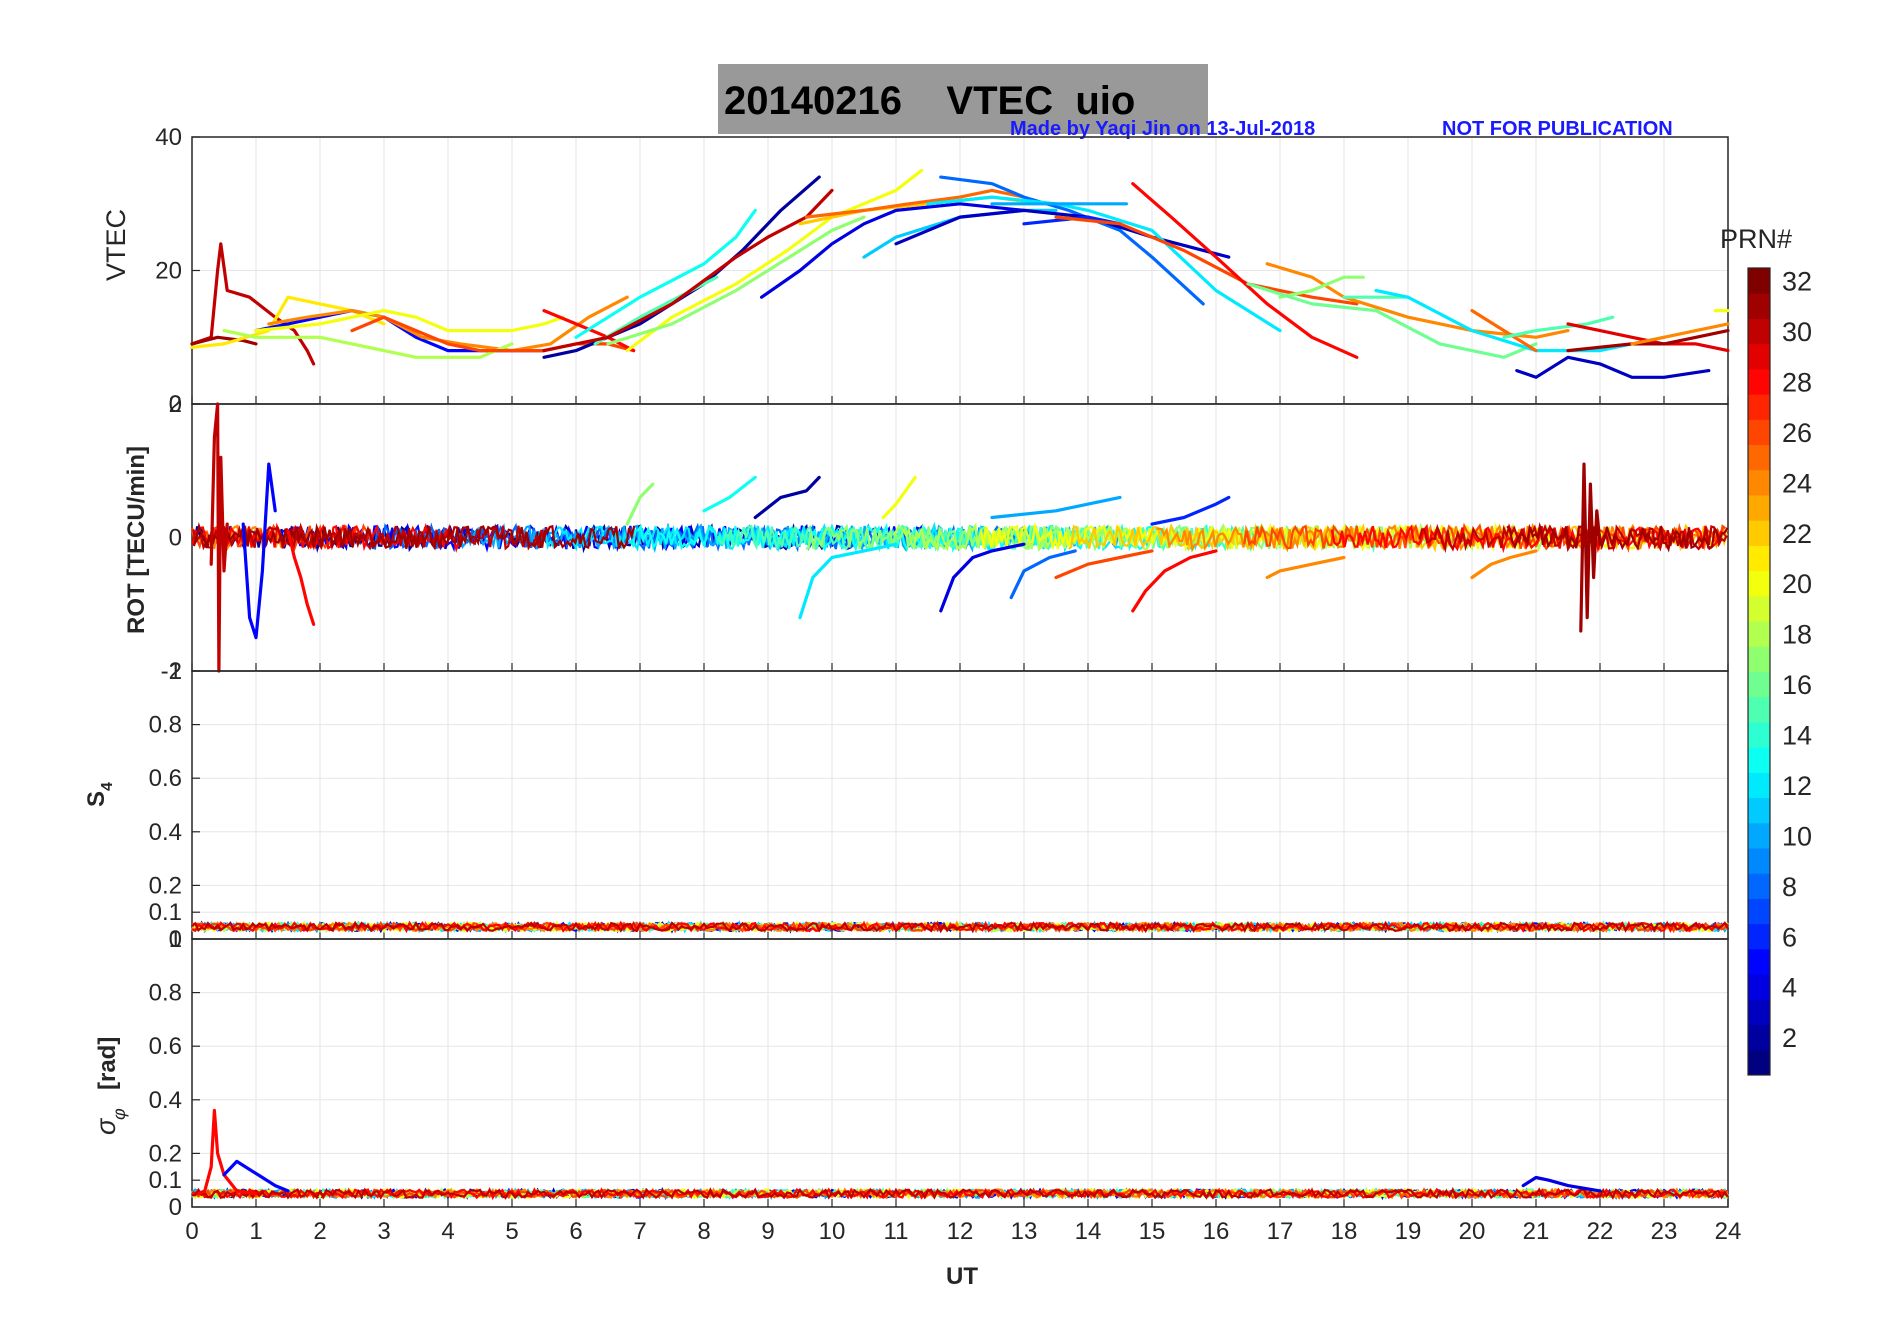  I want to click on x-tick-label: 5, so click(511, 1231).